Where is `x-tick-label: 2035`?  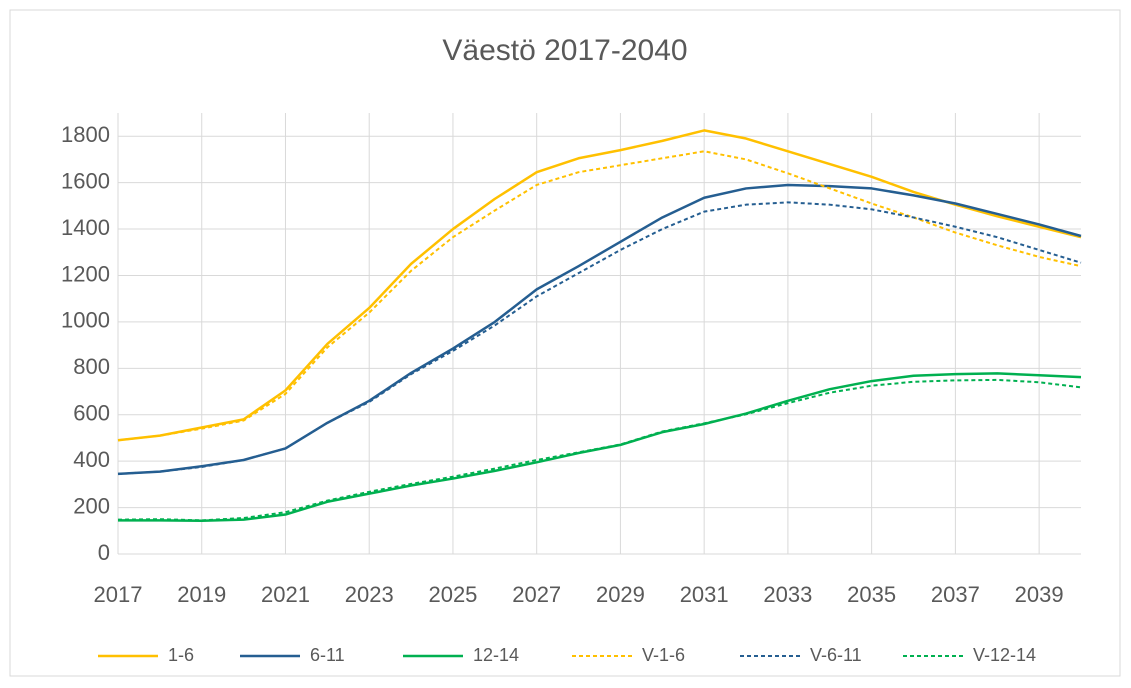 x-tick-label: 2035 is located at coordinates (871, 594).